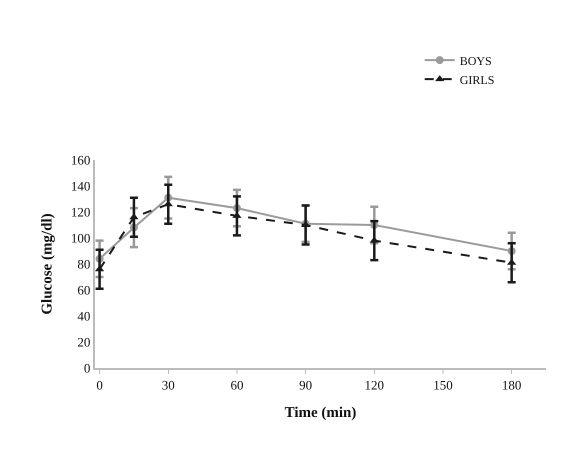 The width and height of the screenshot is (583, 451). What do you see at coordinates (80, 186) in the screenshot?
I see `y-tick-label: 140` at bounding box center [80, 186].